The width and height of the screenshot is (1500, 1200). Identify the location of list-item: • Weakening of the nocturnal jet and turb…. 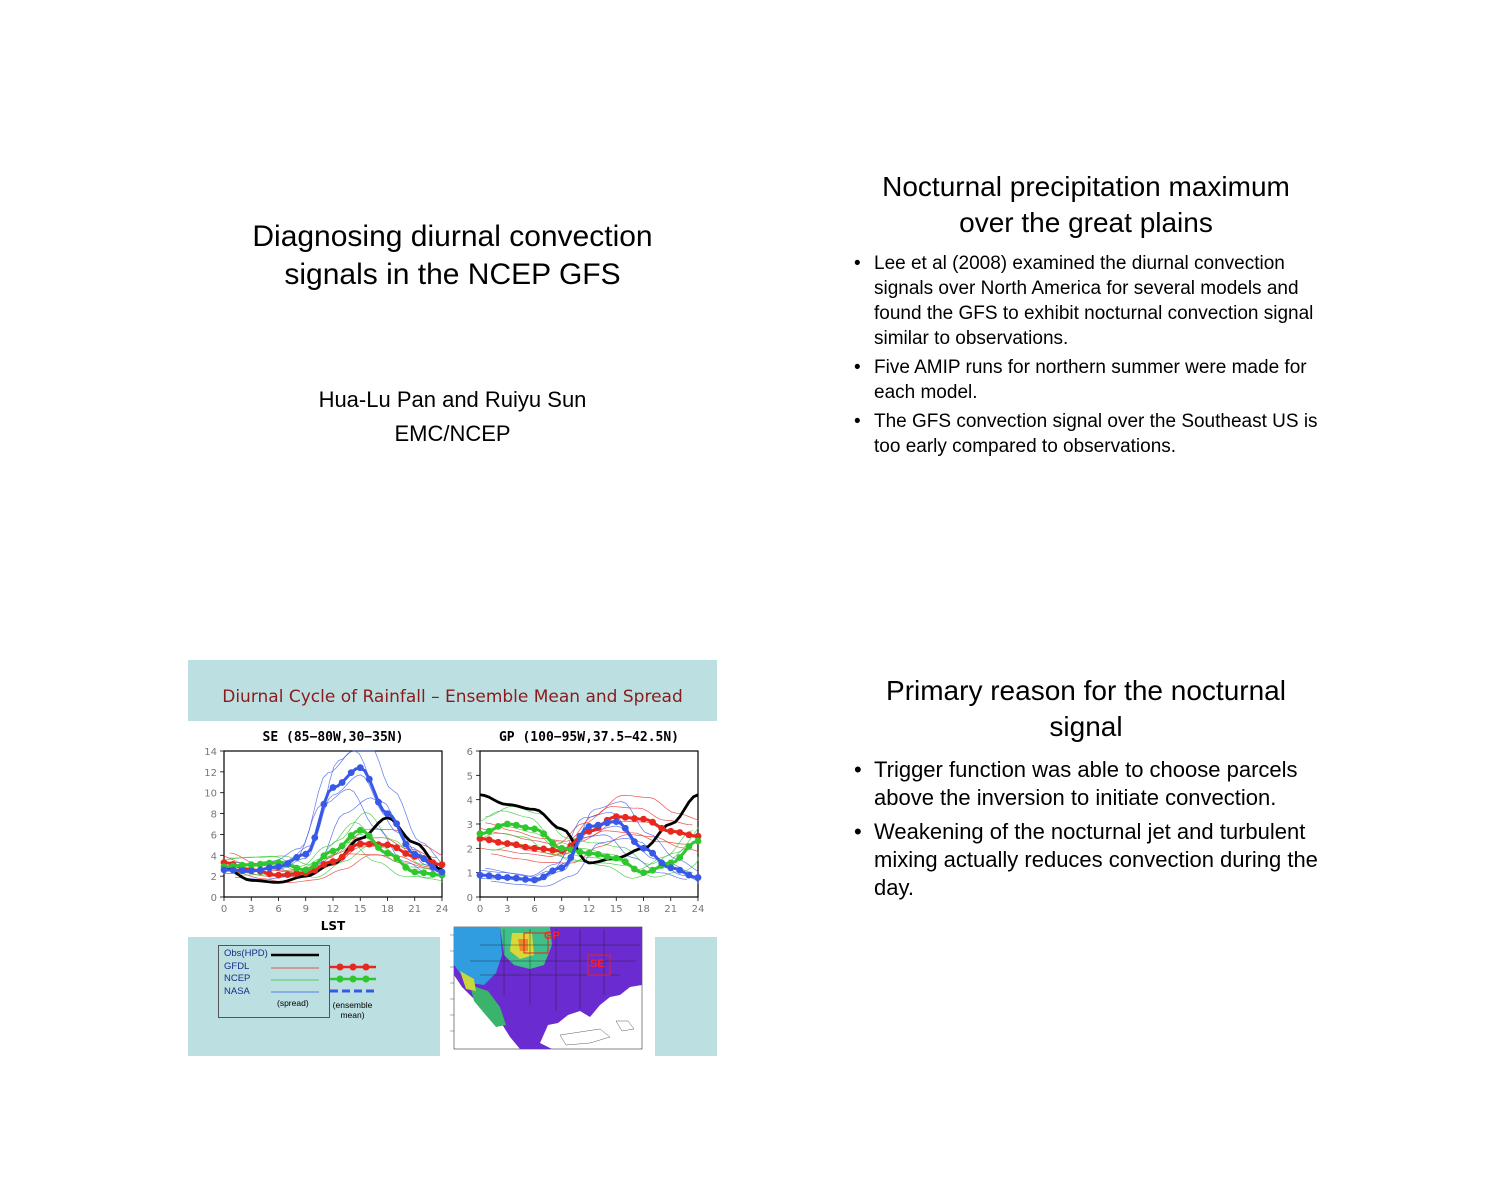
(1085, 860).